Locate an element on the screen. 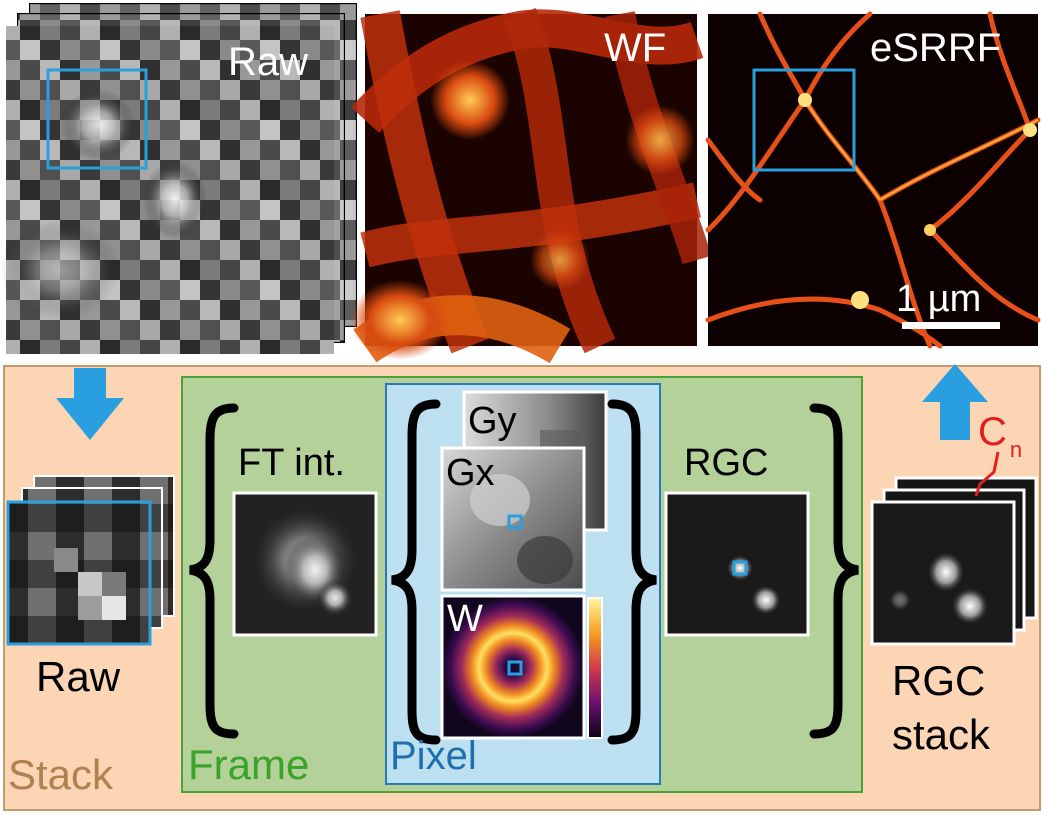 This screenshot has height=816, width=1044. esrrf-zoom-box is located at coordinates (804, 120).